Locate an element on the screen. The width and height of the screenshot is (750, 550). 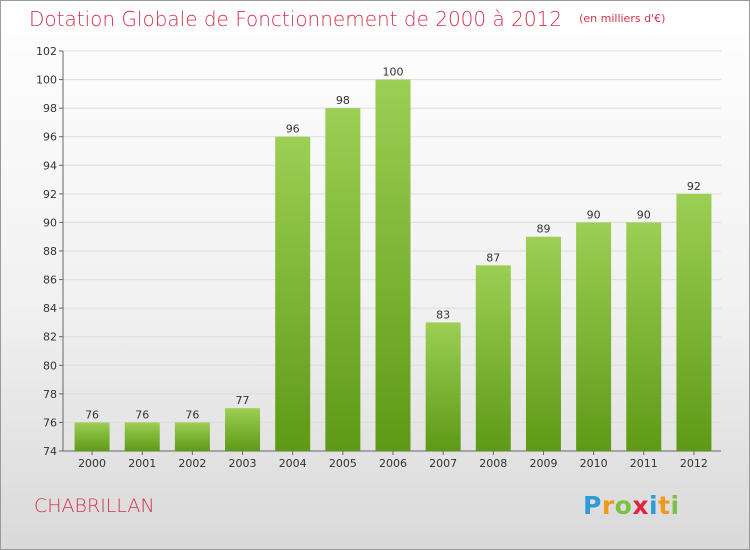
y-tick-label: 96 is located at coordinates (50, 137).